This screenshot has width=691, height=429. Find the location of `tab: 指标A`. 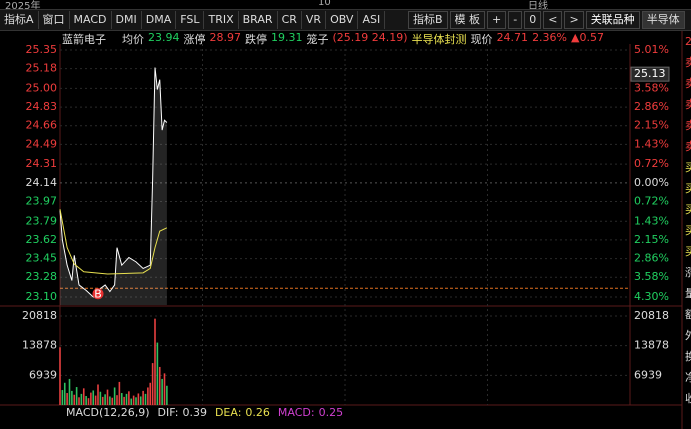

tab: 指标A is located at coordinates (19, 20).